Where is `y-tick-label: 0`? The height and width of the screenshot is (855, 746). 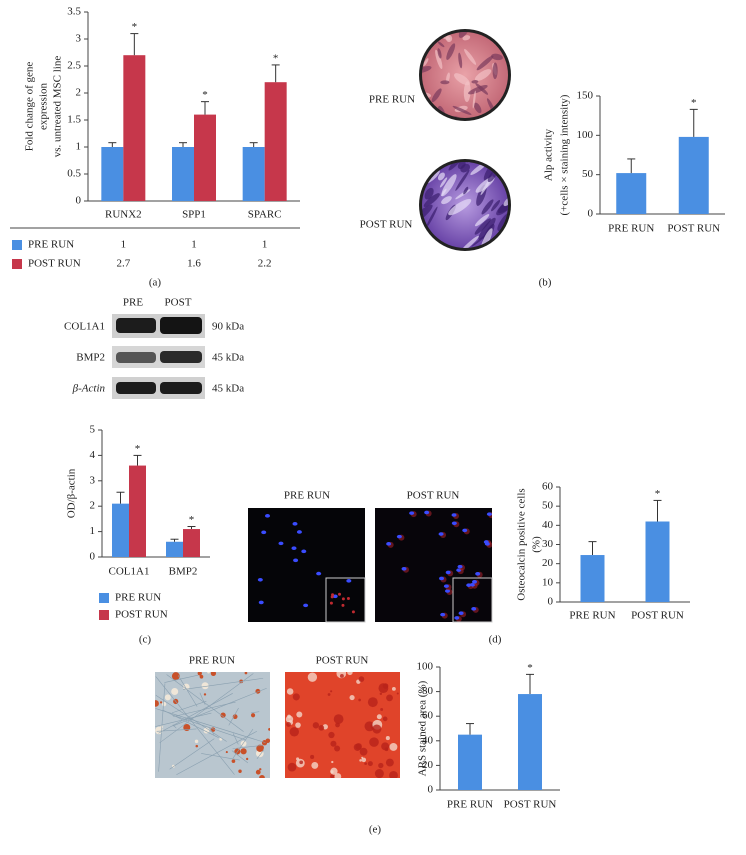 y-tick-label: 0 is located at coordinates (93, 557).